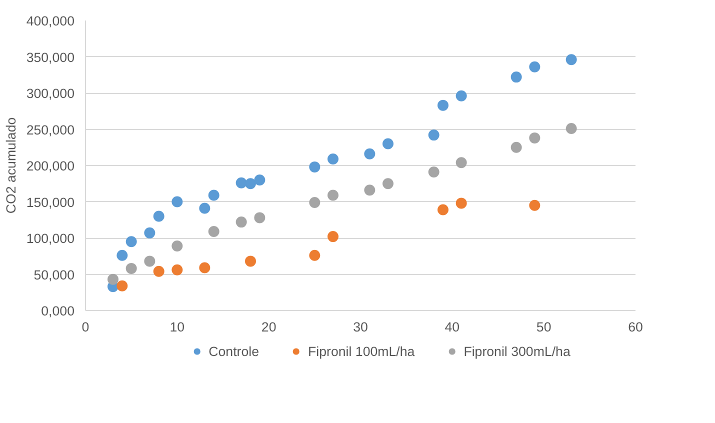 The image size is (715, 423). I want to click on y-tick-label: 200,000, so click(50, 166).